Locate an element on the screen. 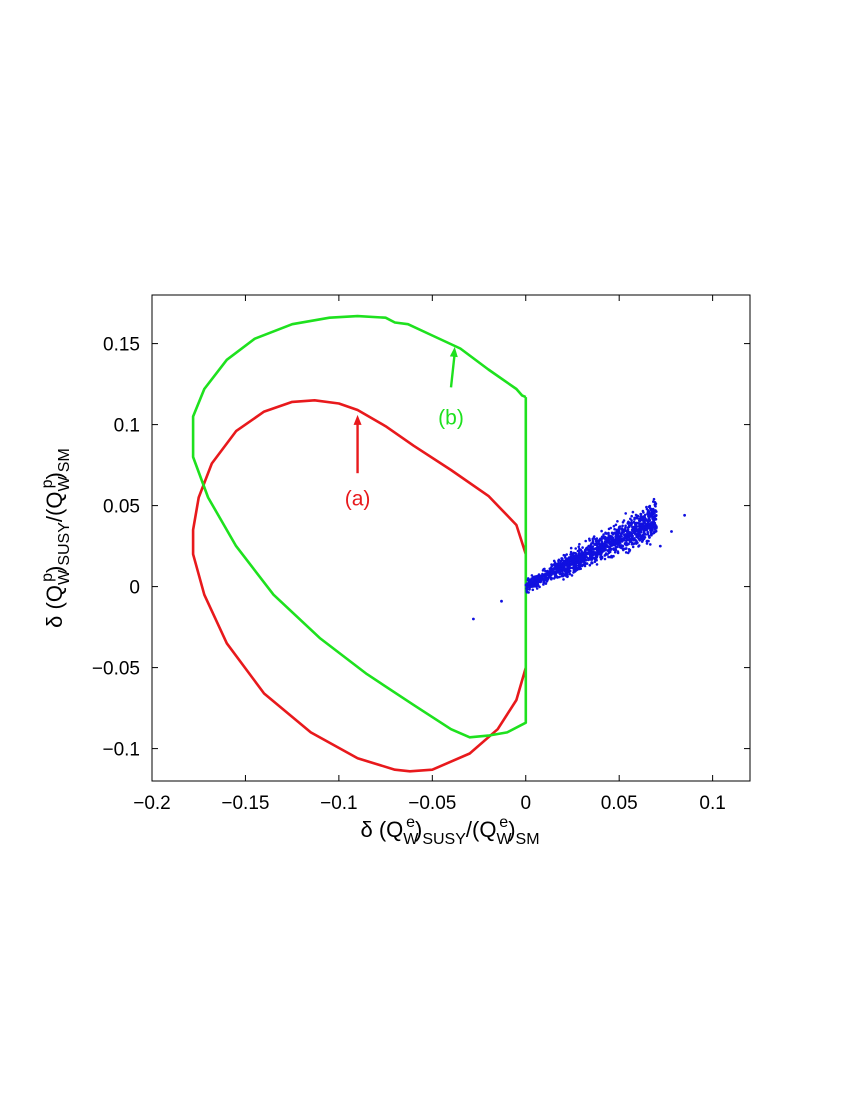  x-axis-label: δ (QWe)SUSY/(QWe)SM is located at coordinates (449, 831).